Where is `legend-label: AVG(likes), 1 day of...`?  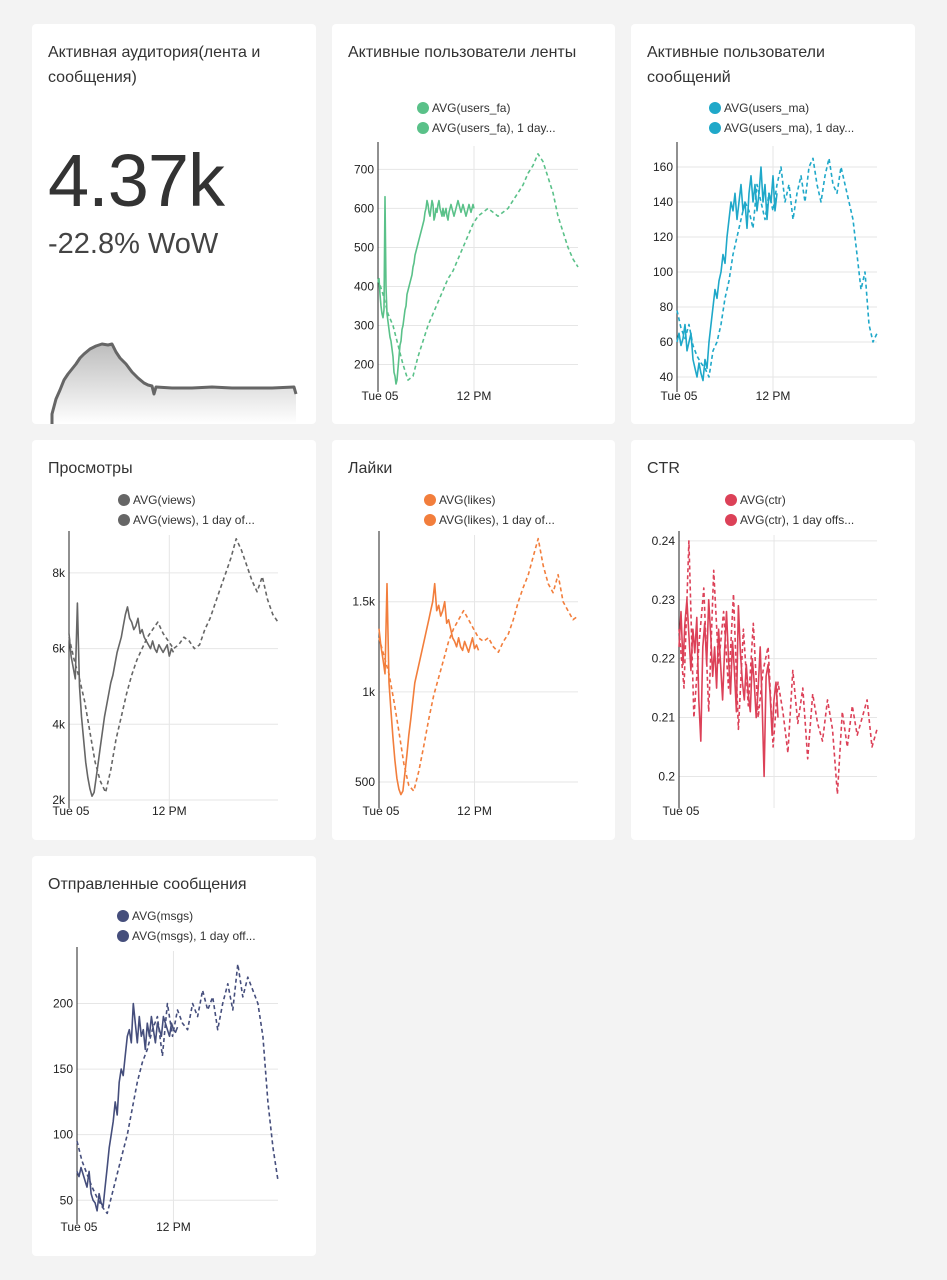 legend-label: AVG(likes), 1 day of... is located at coordinates (497, 520).